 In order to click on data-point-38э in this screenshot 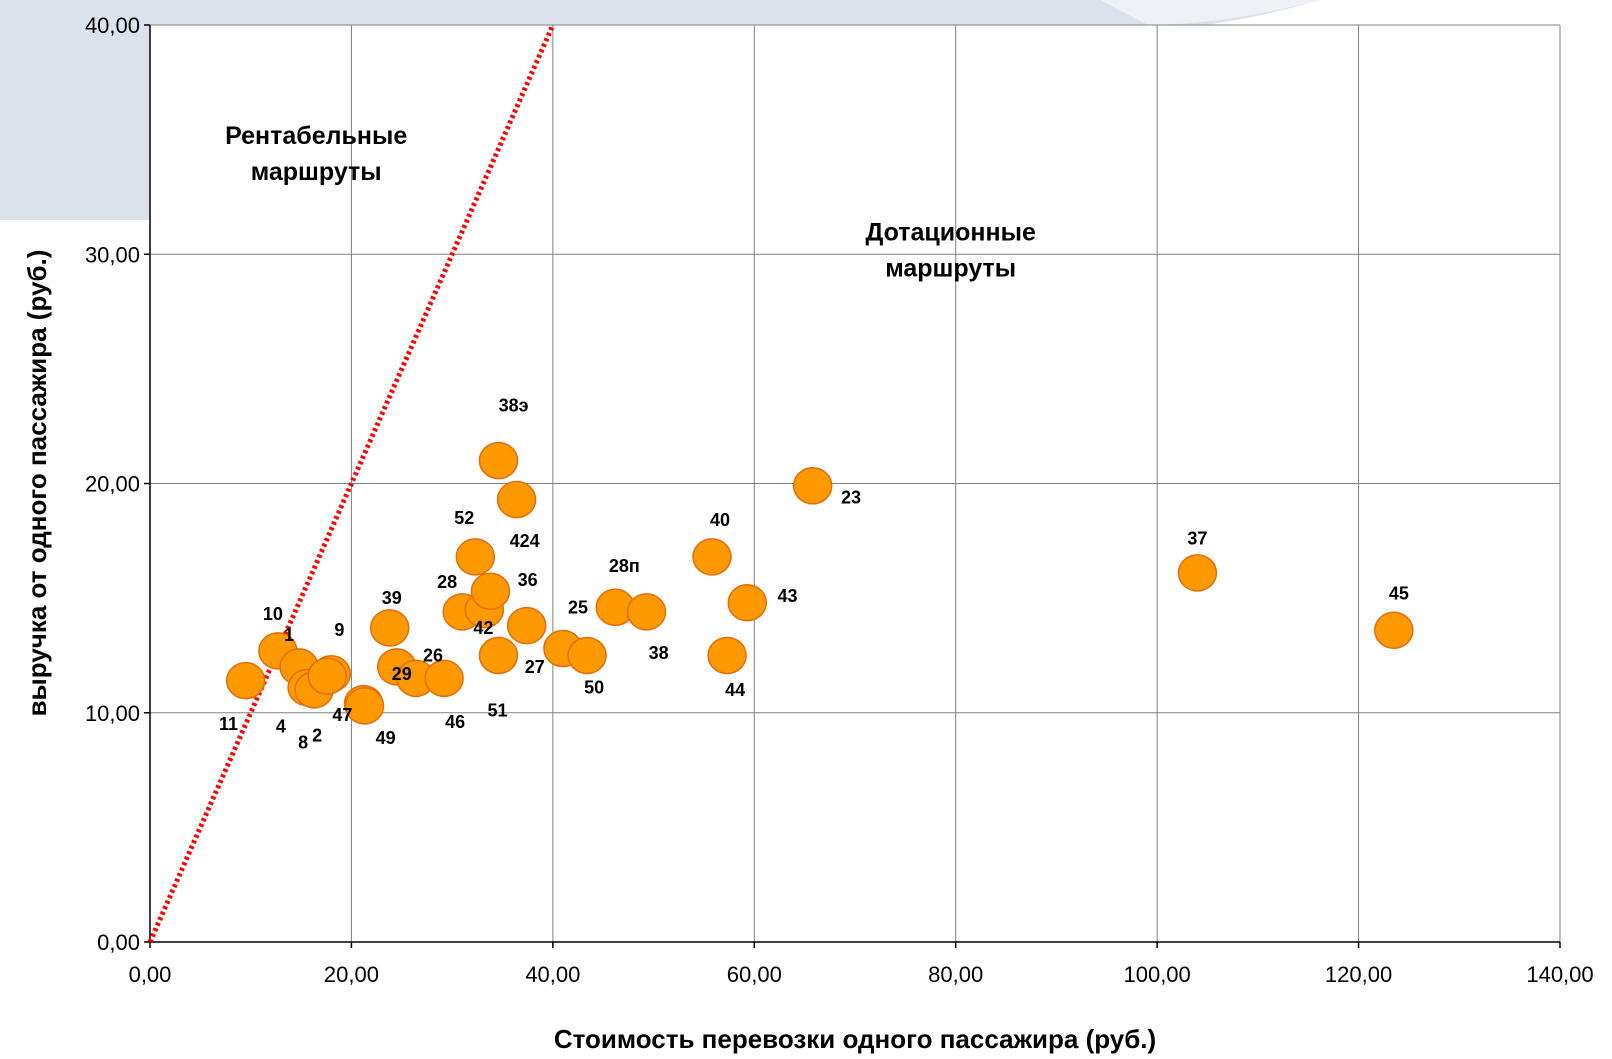, I will do `click(498, 460)`.